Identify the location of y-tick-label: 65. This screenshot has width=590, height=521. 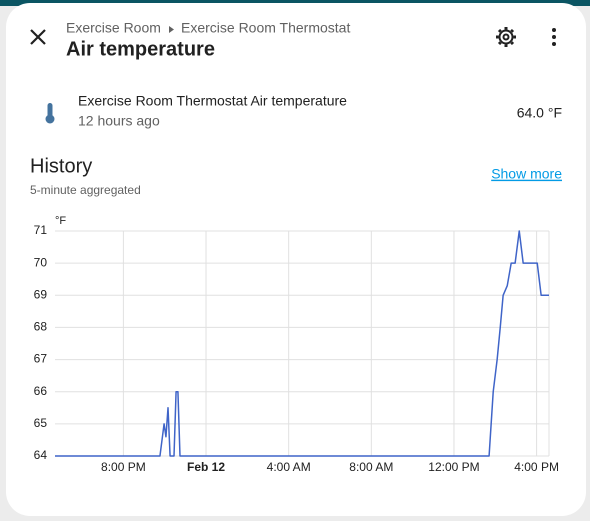
(41, 423).